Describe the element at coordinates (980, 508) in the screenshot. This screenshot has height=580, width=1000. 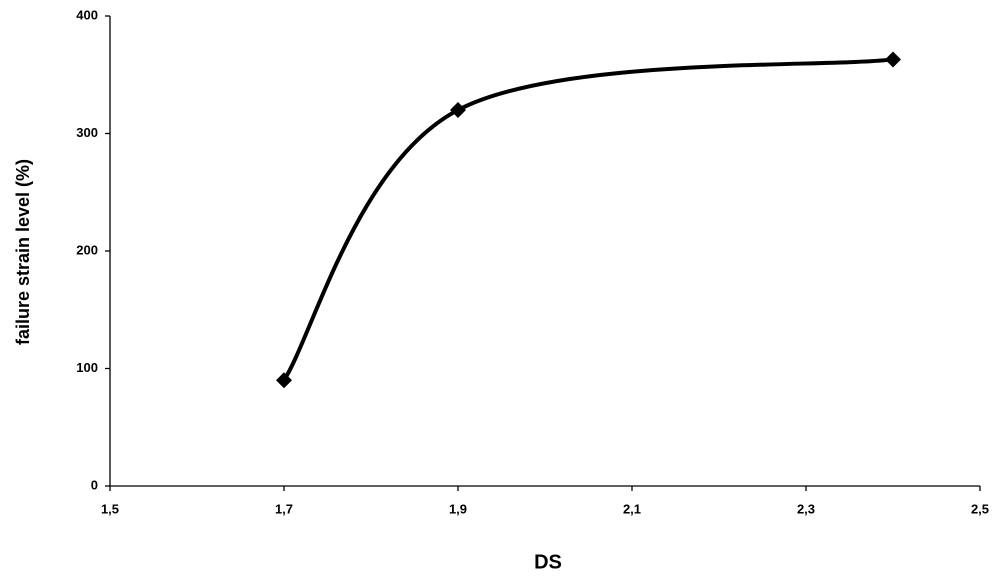
I see `x-tick-label: 2,5` at that location.